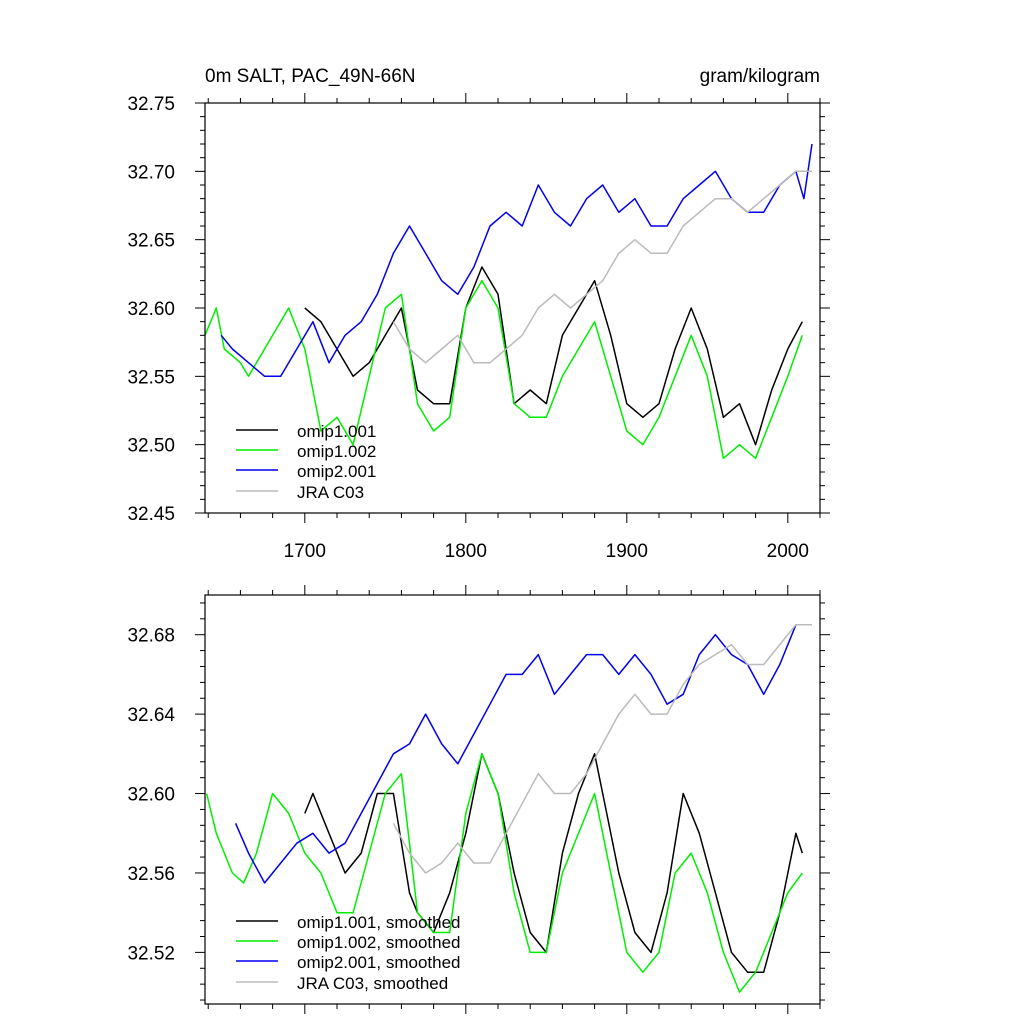  Describe the element at coordinates (379, 922) in the screenshot. I see `legend-label-omip1-001-smoothed: omip1.001, smoothed` at that location.